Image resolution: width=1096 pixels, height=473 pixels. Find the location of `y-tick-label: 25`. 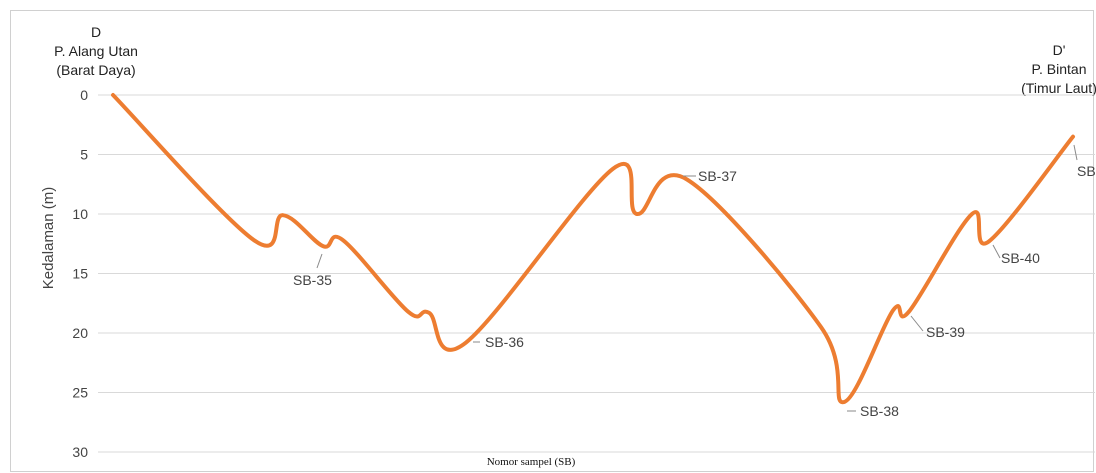

y-tick-label: 25 is located at coordinates (80, 393).